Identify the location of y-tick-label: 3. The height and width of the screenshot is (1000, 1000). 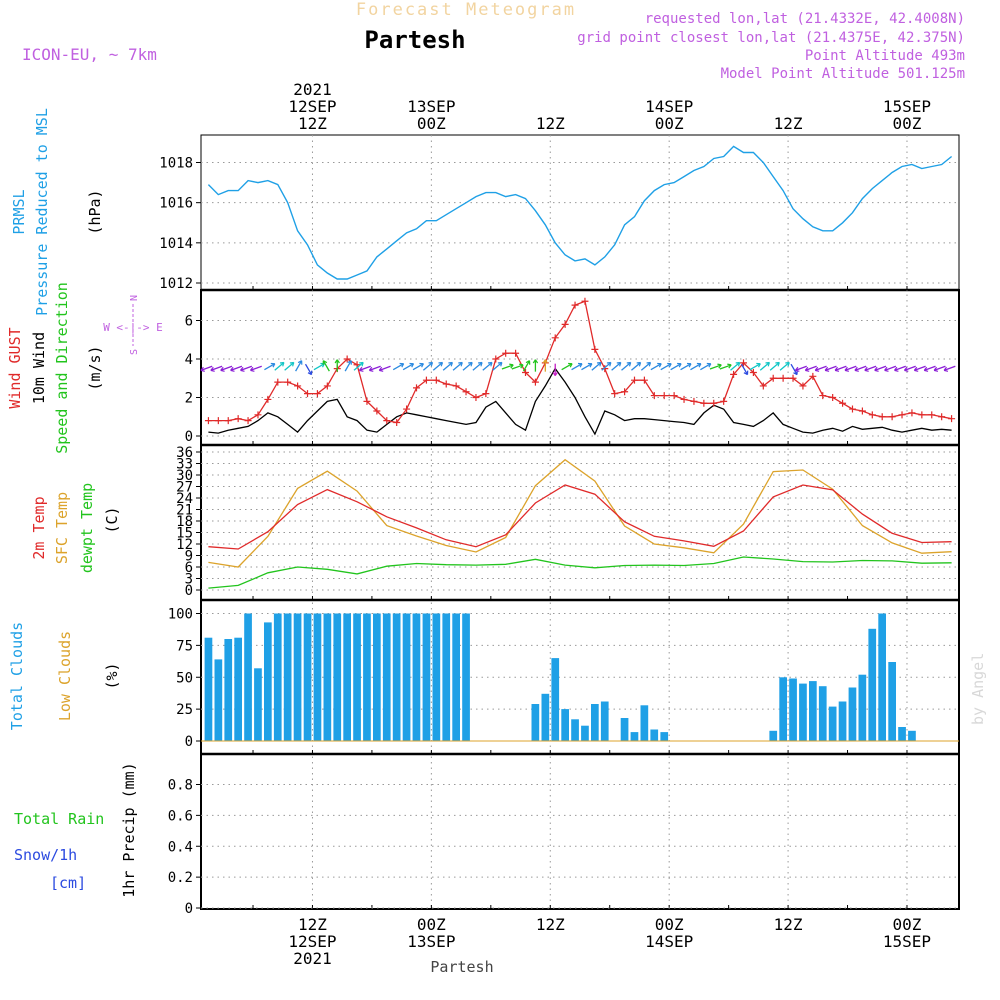
(189, 580).